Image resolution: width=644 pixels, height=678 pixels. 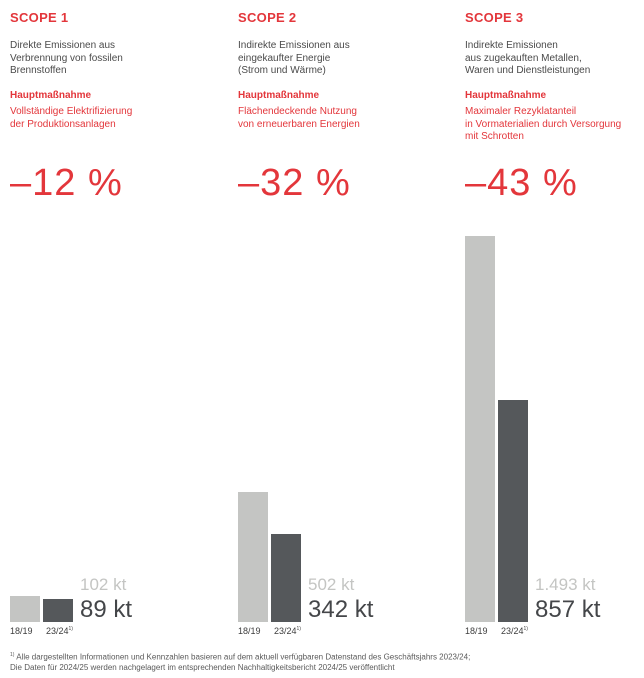 What do you see at coordinates (565, 584) in the screenshot?
I see `value-label-18-19: 1.493 kt` at bounding box center [565, 584].